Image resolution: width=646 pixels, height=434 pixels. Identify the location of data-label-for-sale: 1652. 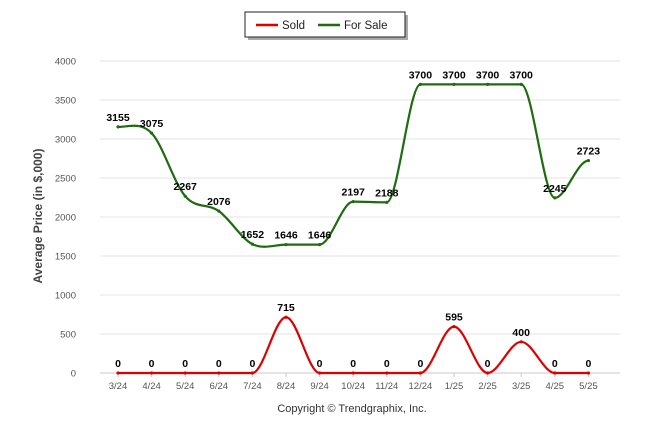
(253, 235).